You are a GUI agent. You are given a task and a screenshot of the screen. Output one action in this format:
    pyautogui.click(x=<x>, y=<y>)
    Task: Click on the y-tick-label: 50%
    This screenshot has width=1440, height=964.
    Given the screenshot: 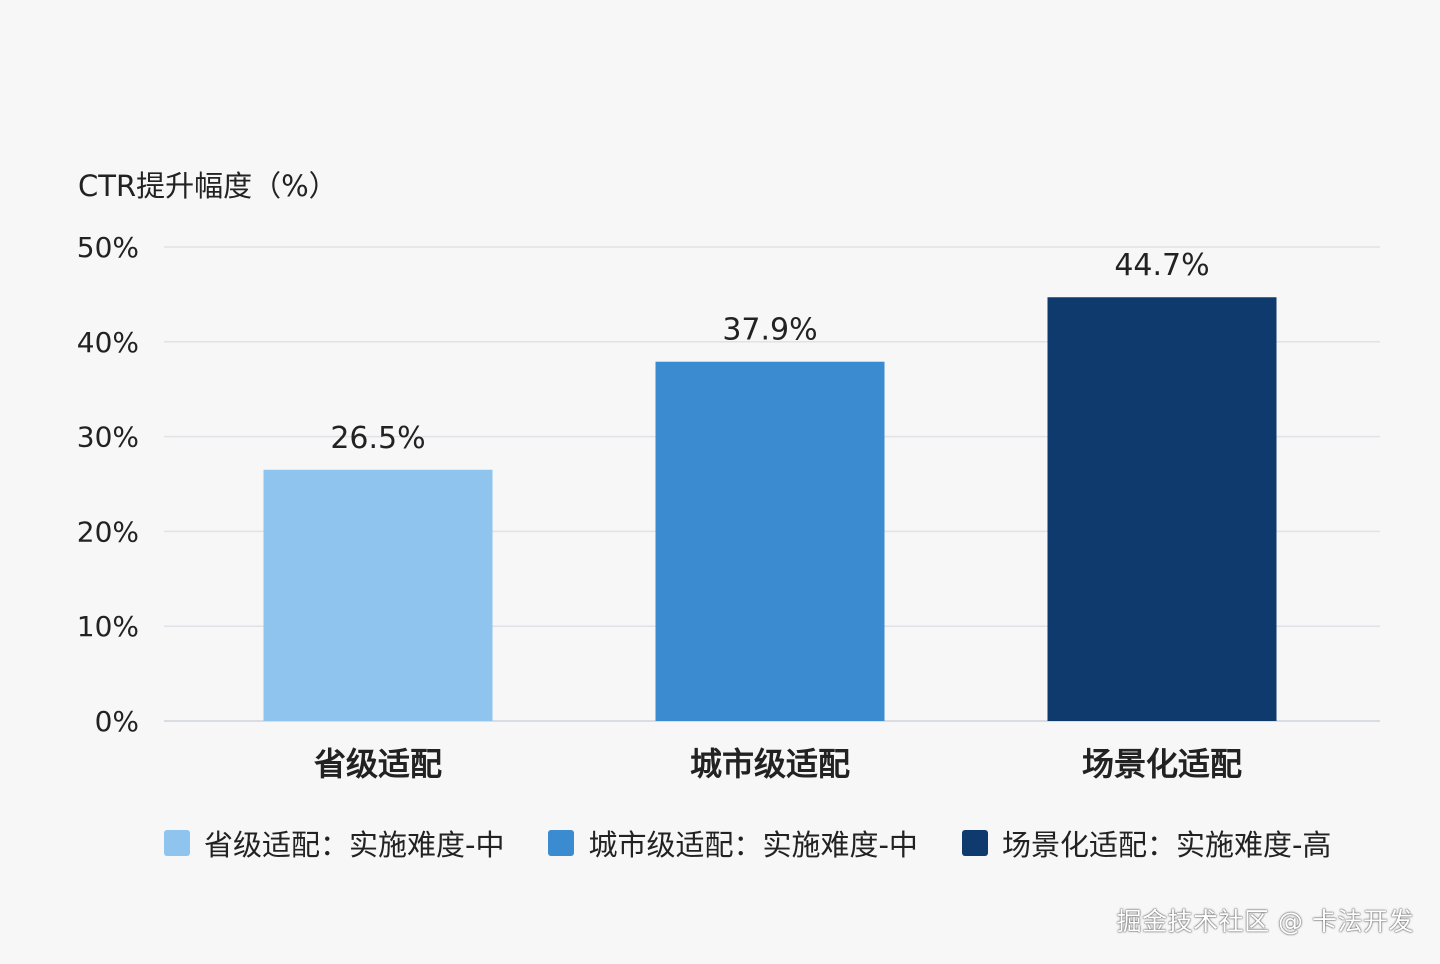 What is the action you would take?
    pyautogui.click(x=108, y=247)
    